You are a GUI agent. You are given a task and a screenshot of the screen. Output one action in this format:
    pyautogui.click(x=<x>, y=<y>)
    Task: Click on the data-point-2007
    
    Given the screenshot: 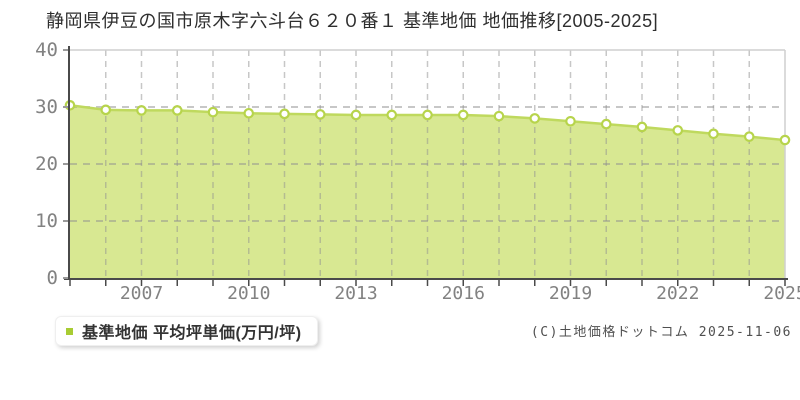 What is the action you would take?
    pyautogui.click(x=141, y=110)
    